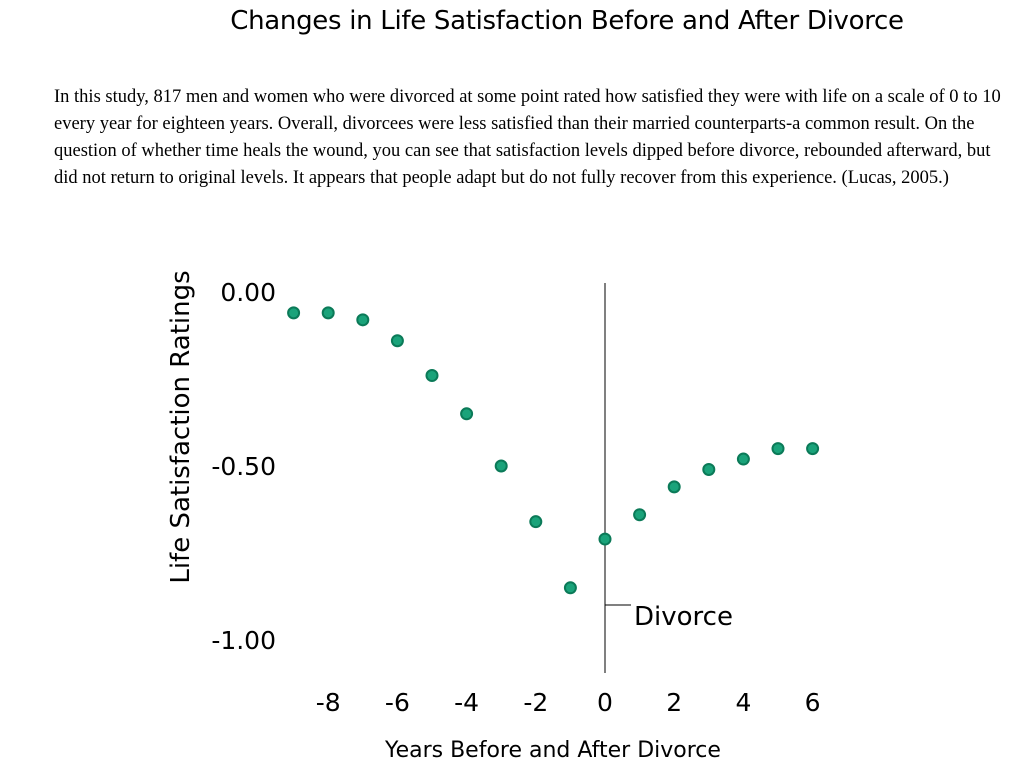  Describe the element at coordinates (813, 702) in the screenshot. I see `x-tick-label: 6` at that location.